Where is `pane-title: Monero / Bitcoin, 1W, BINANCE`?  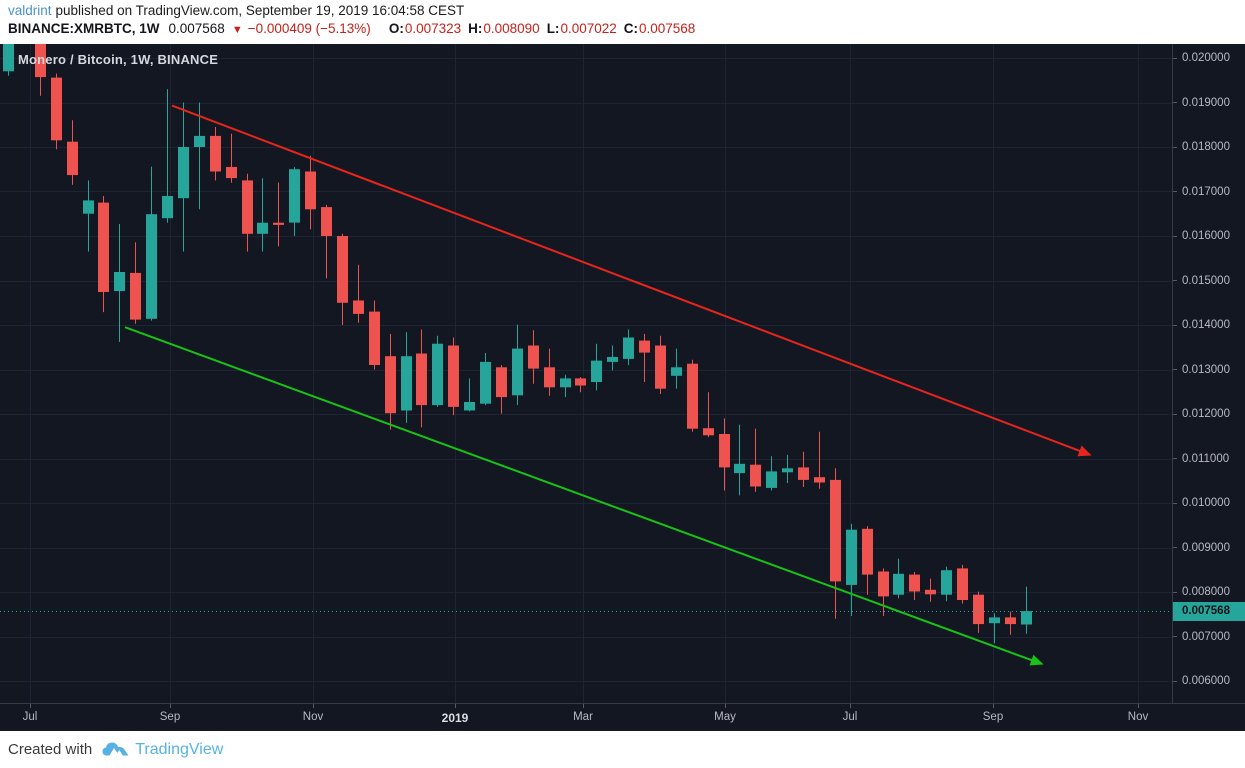 pane-title: Monero / Bitcoin, 1W, BINANCE is located at coordinates (118, 59).